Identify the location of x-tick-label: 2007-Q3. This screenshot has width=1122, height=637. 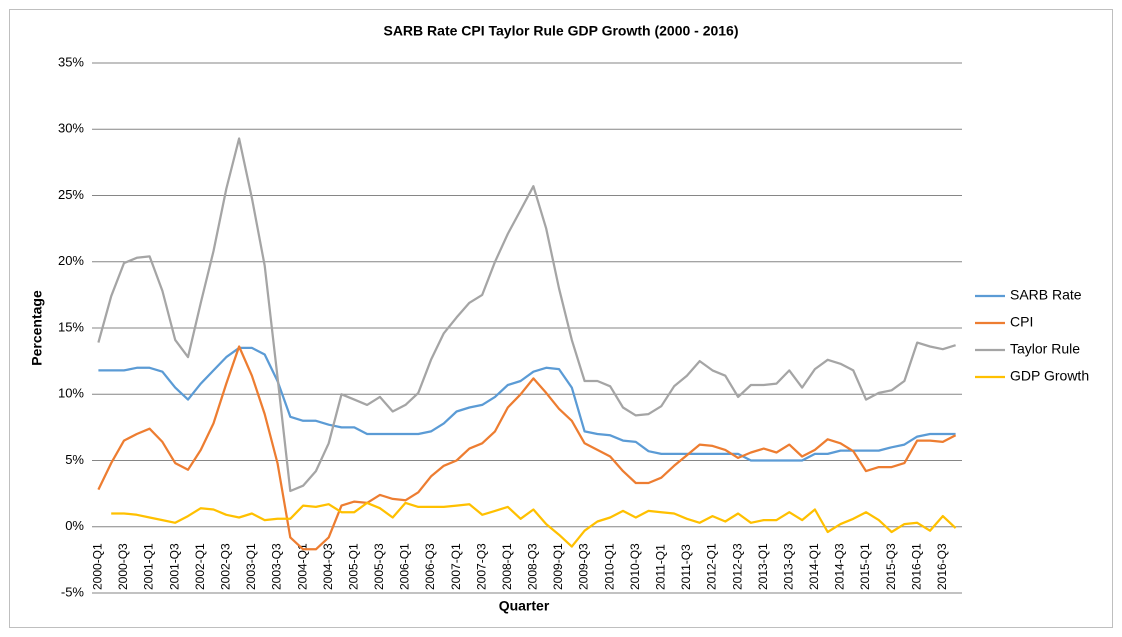
(481, 566).